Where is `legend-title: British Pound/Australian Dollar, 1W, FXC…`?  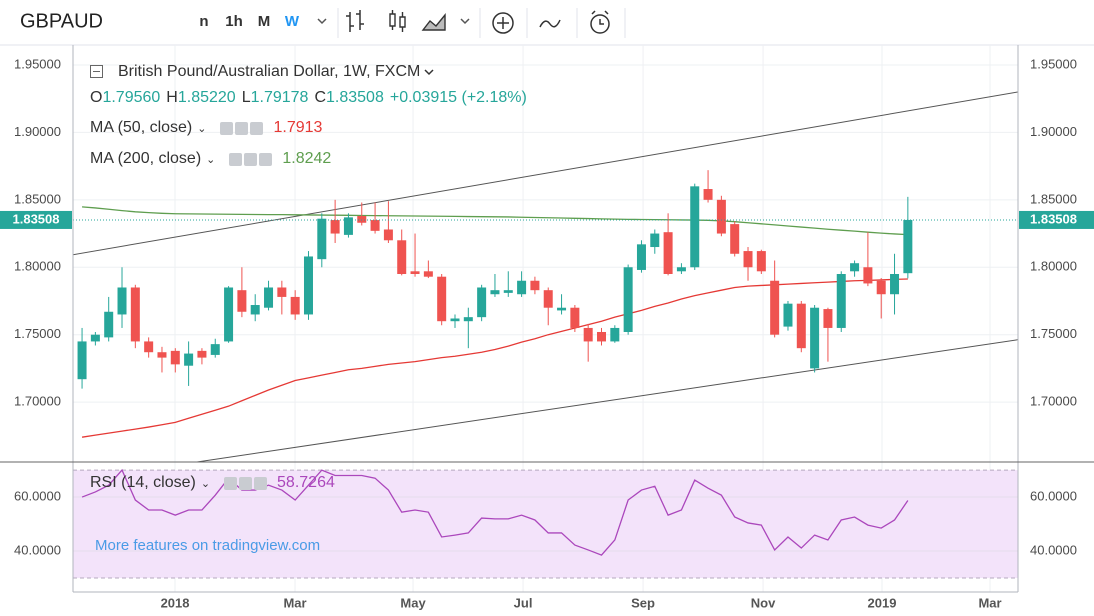
legend-title: British Pound/Australian Dollar, 1W, FXC… is located at coordinates (269, 71).